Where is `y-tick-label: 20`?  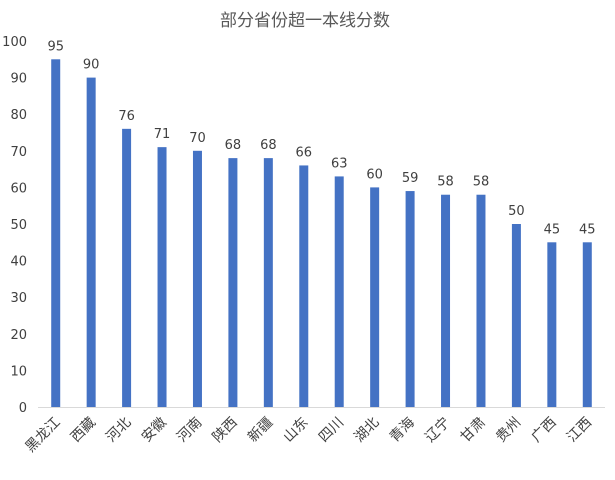
y-tick-label: 20 is located at coordinates (18, 335).